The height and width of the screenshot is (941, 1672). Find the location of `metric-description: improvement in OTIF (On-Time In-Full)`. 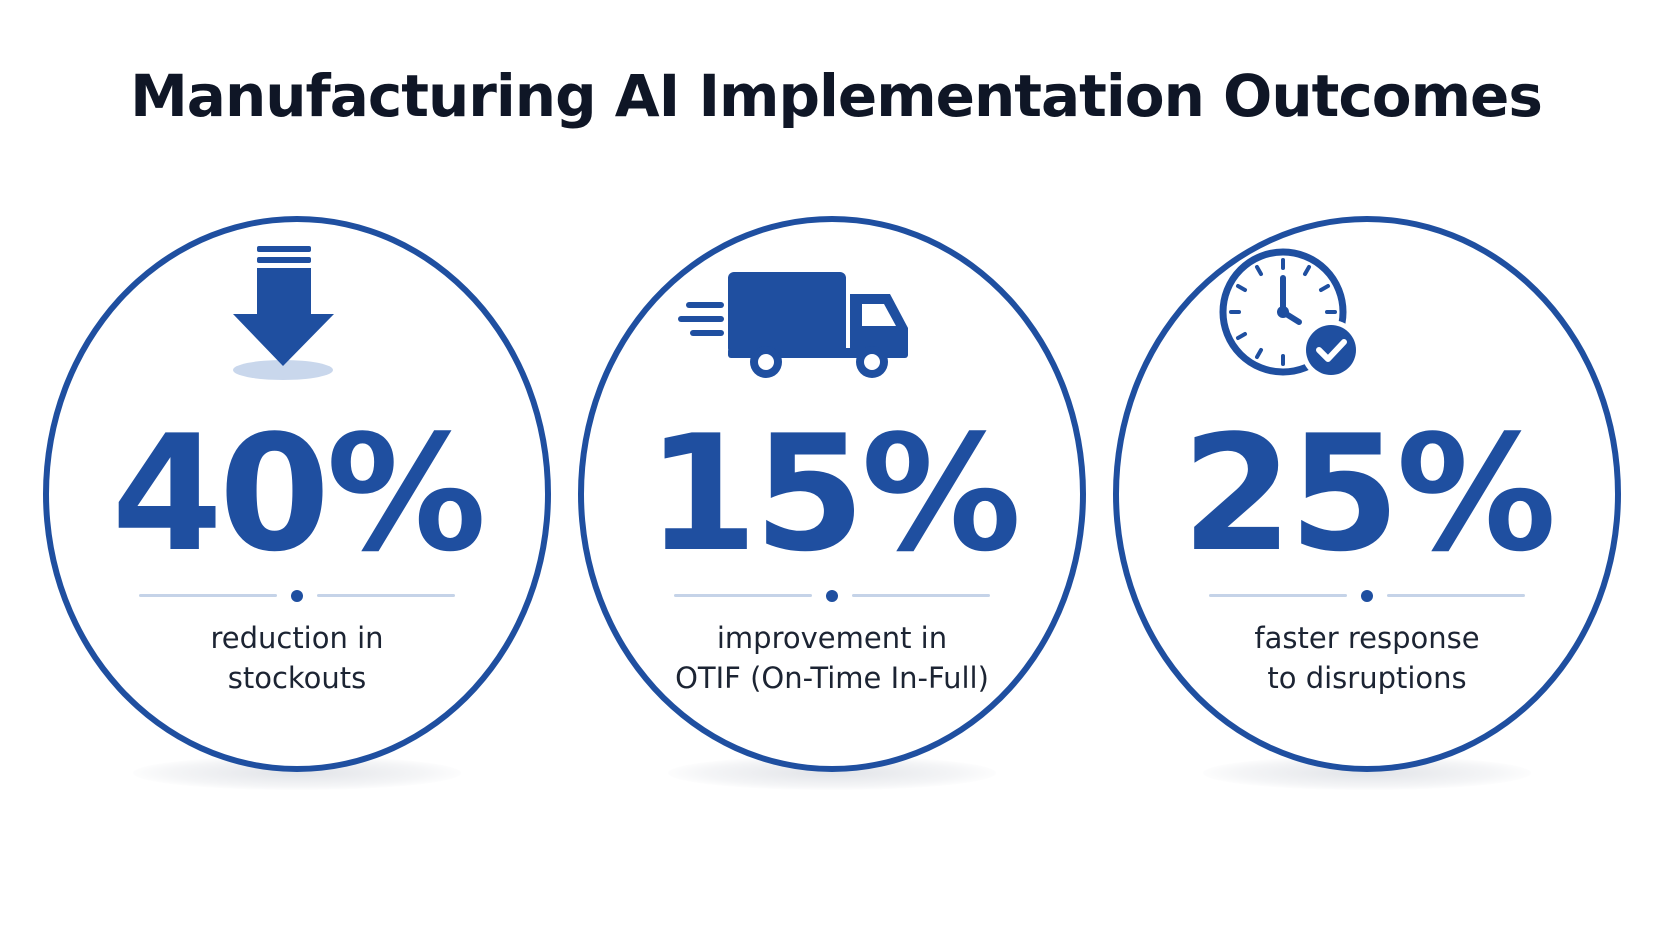

metric-description: improvement in OTIF (On-Time In-Full) is located at coordinates (832, 658).